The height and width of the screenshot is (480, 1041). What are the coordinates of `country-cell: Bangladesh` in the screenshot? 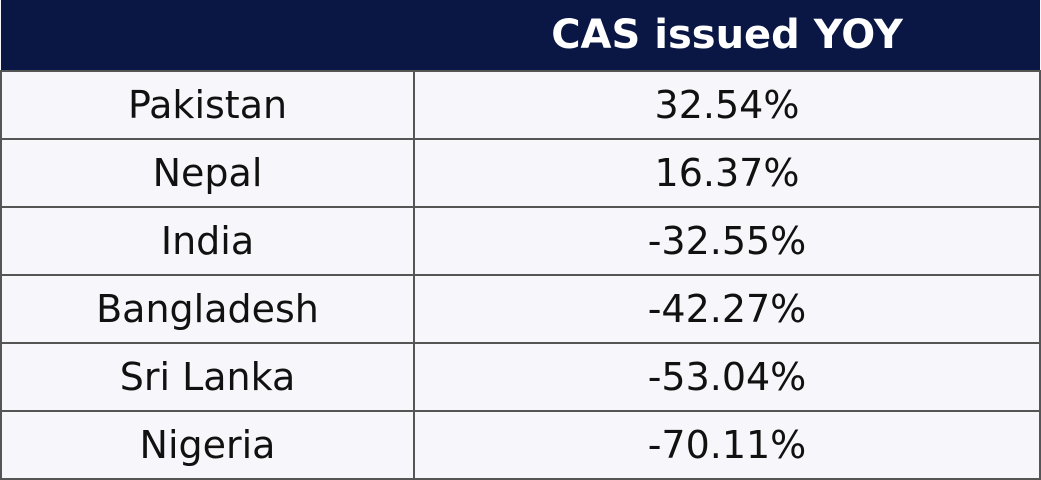 It's located at (207, 309).